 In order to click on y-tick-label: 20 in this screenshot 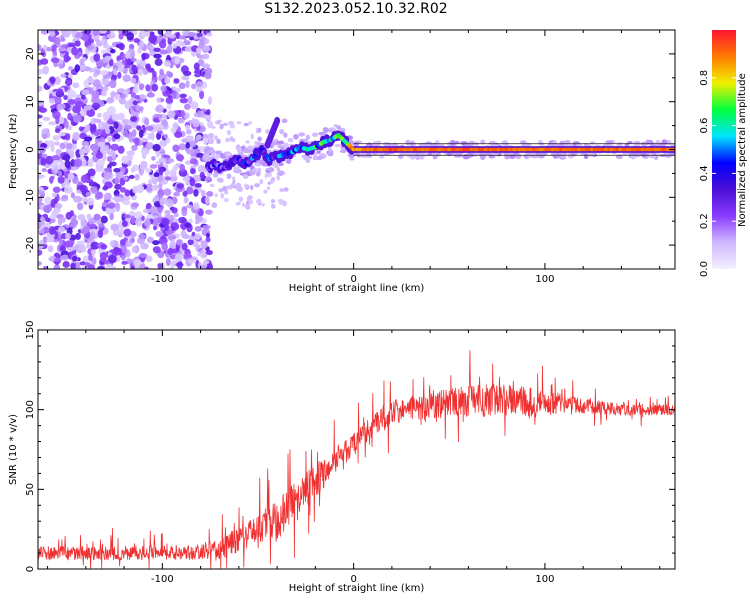, I will do `click(30, 54)`.